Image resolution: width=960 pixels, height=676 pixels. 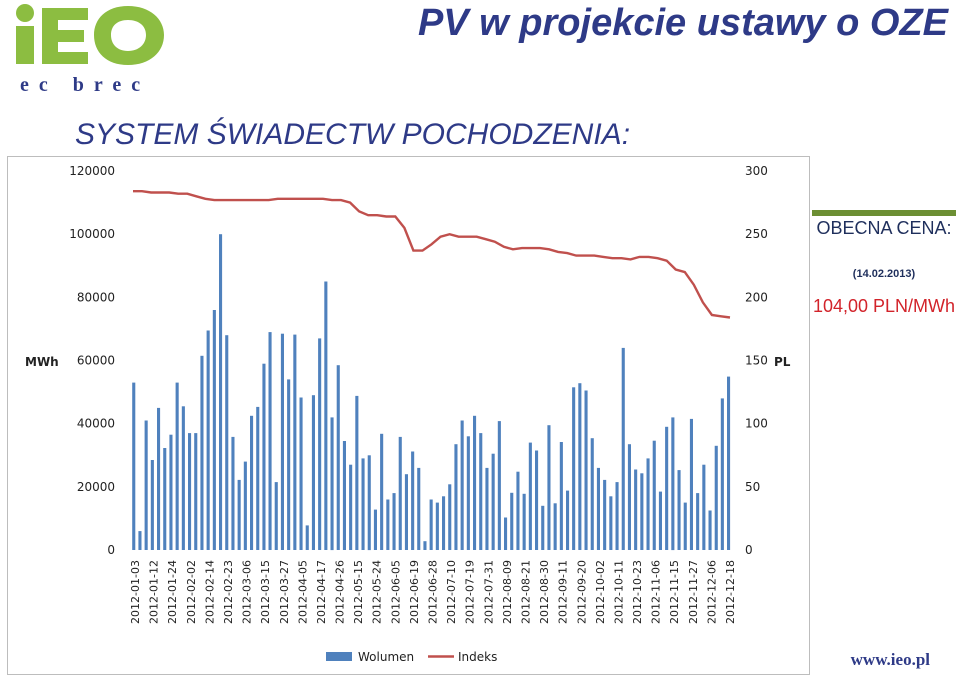 What do you see at coordinates (395, 592) in the screenshot?
I see `category-label: 2012-06-05` at bounding box center [395, 592].